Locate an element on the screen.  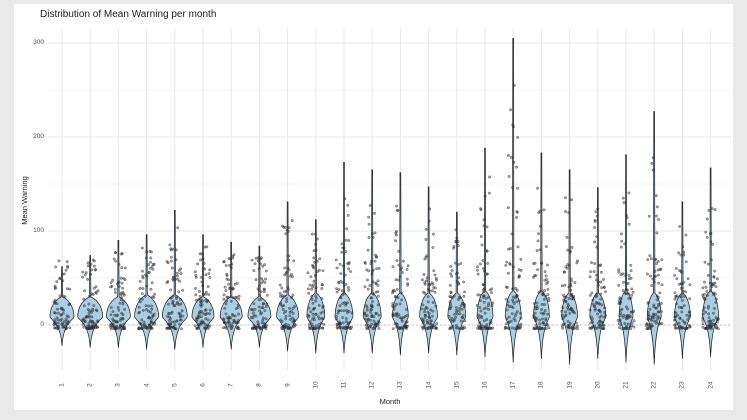
x-tick-label: 10 is located at coordinates (316, 385).